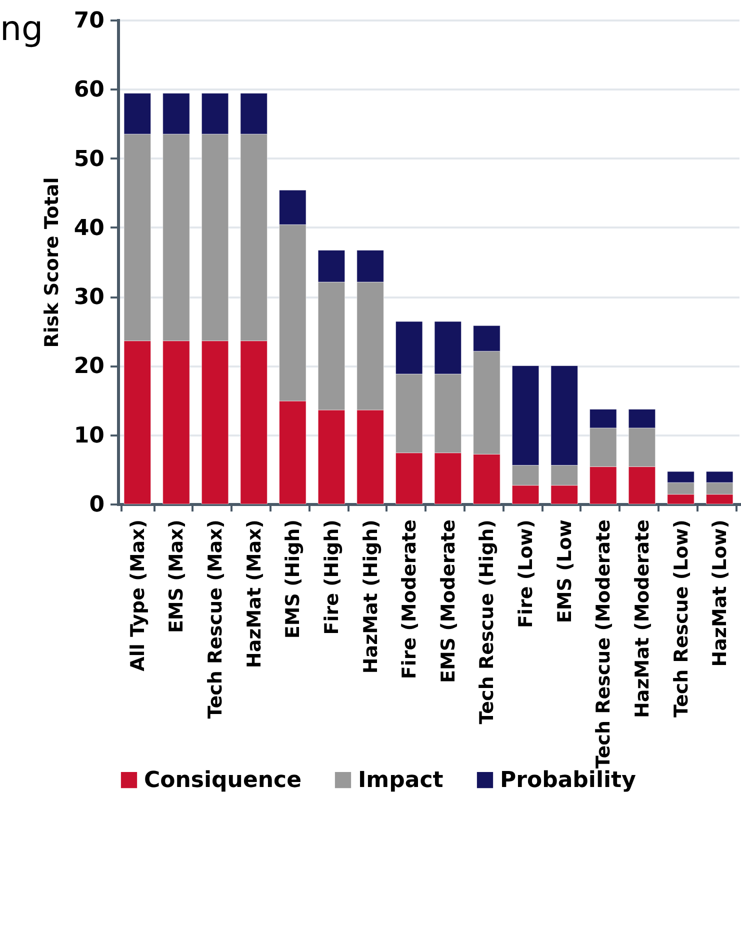 This screenshot has width=741, height=933. I want to click on x-tick-label: All Type (Max), so click(137, 596).